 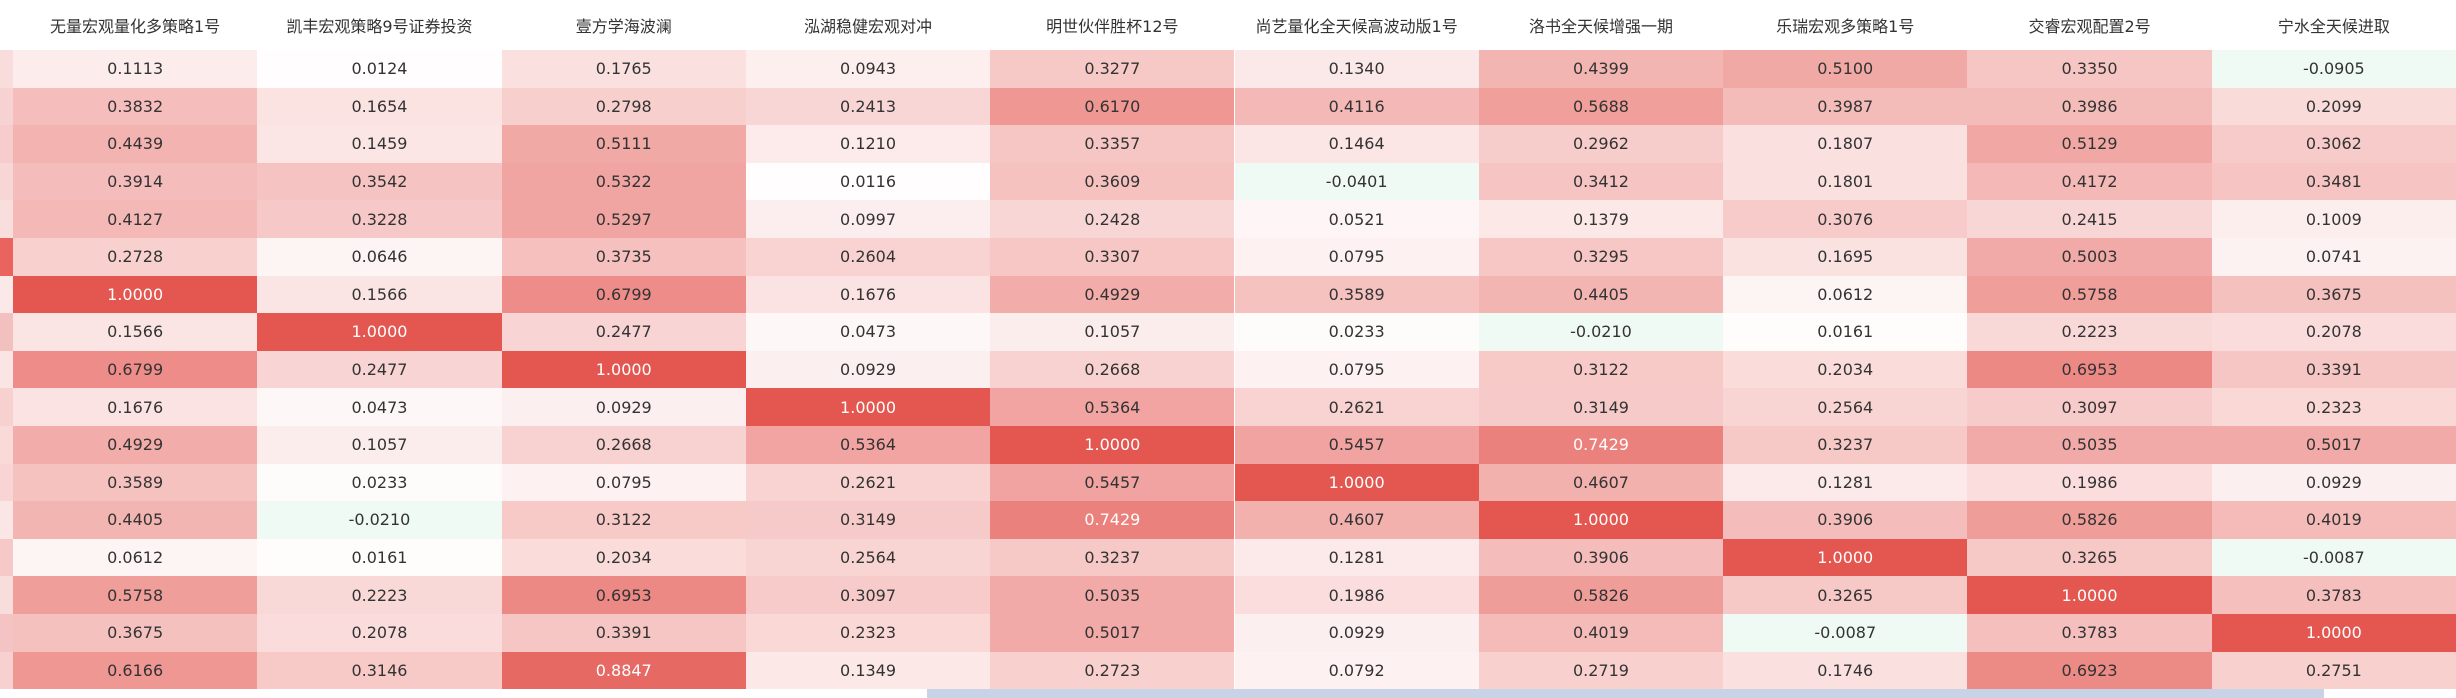 I want to click on table-cell: 0.1986, so click(x=2089, y=482).